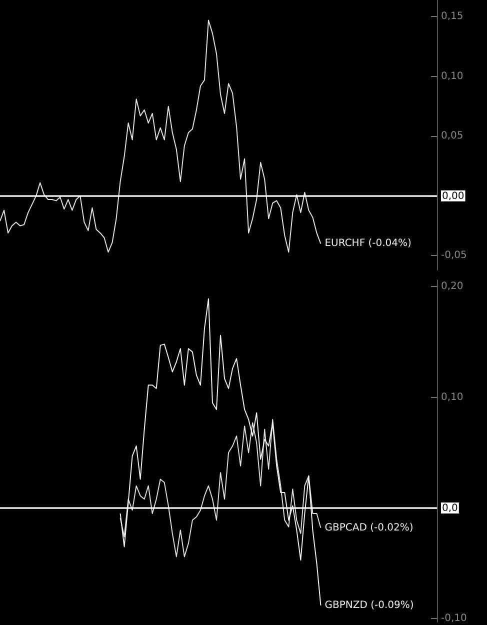  I want to click on y-tick-label: 0,15, so click(452, 16).